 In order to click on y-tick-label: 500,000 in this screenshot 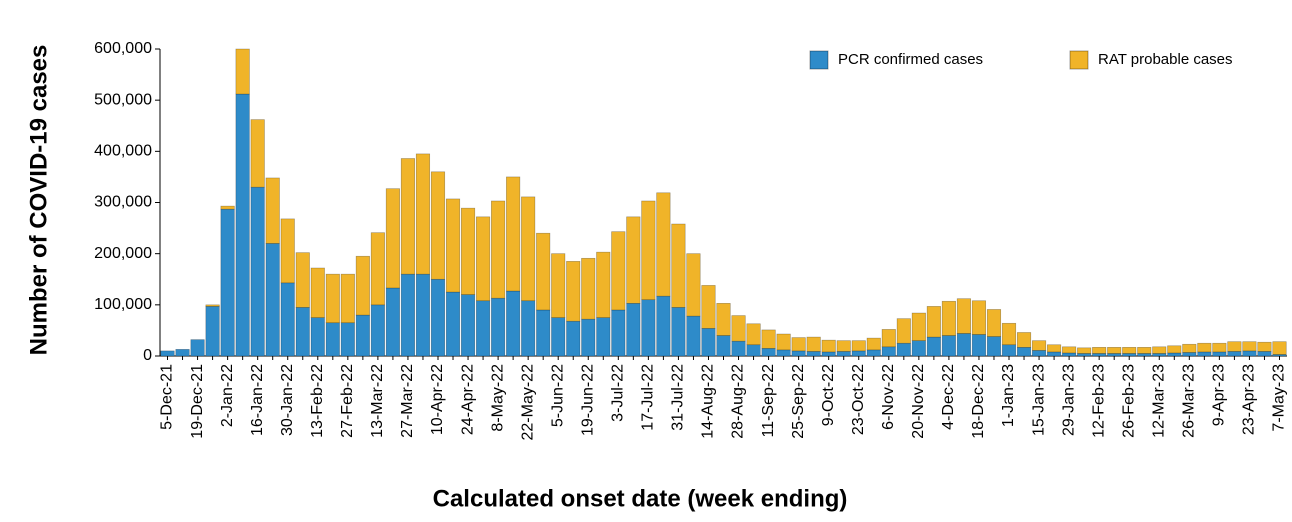, I will do `click(123, 99)`.